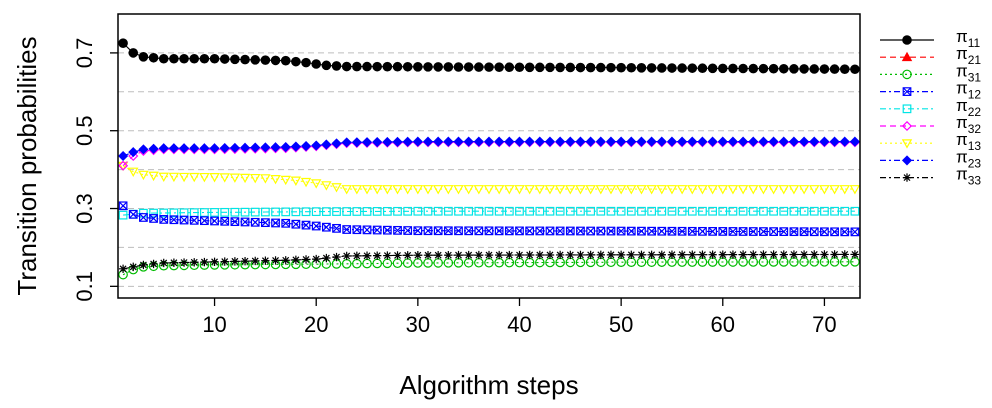 This screenshot has width=992, height=408. Describe the element at coordinates (968, 55) in the screenshot. I see `legend-label: π21` at that location.